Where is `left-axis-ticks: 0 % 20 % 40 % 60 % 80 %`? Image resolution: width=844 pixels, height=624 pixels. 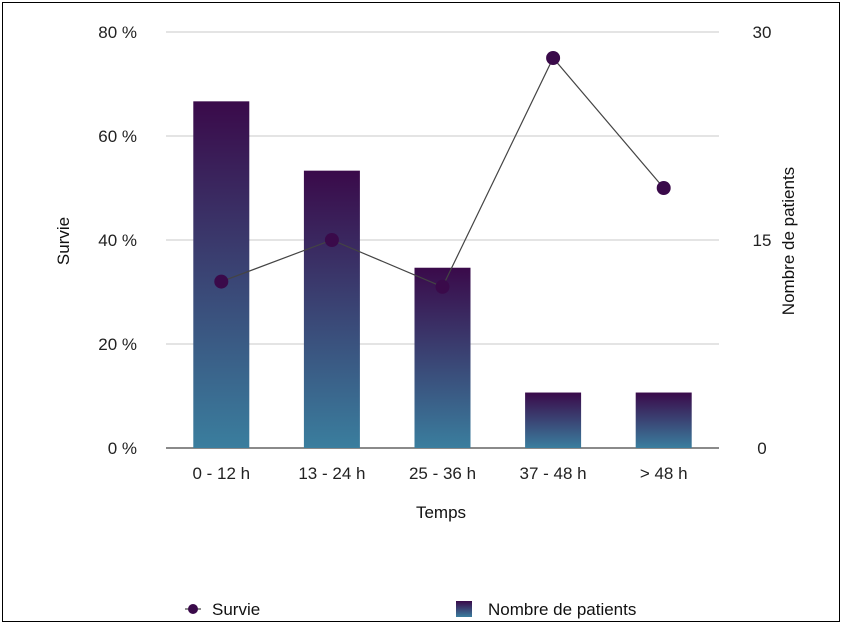 left-axis-ticks: 0 % 20 % 40 % 60 % 80 % is located at coordinates (117, 240).